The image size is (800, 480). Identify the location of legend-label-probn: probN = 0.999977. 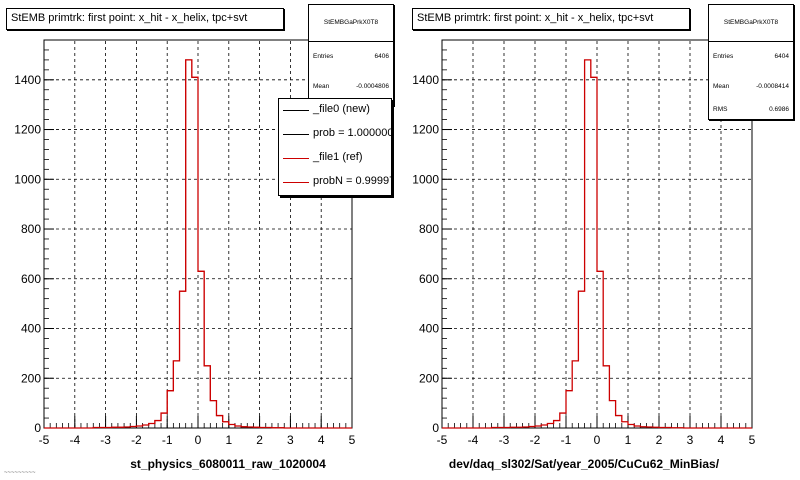
(352, 181).